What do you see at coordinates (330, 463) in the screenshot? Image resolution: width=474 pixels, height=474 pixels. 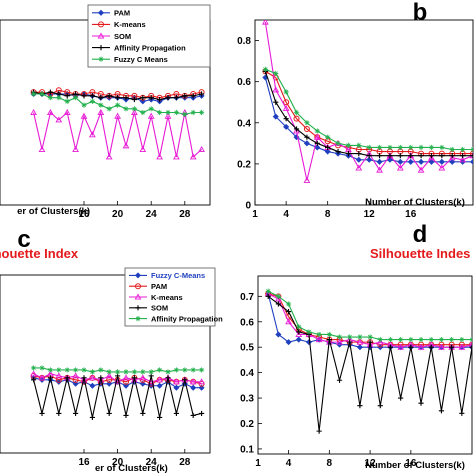 I see `x-tick-label: 8` at bounding box center [330, 463].